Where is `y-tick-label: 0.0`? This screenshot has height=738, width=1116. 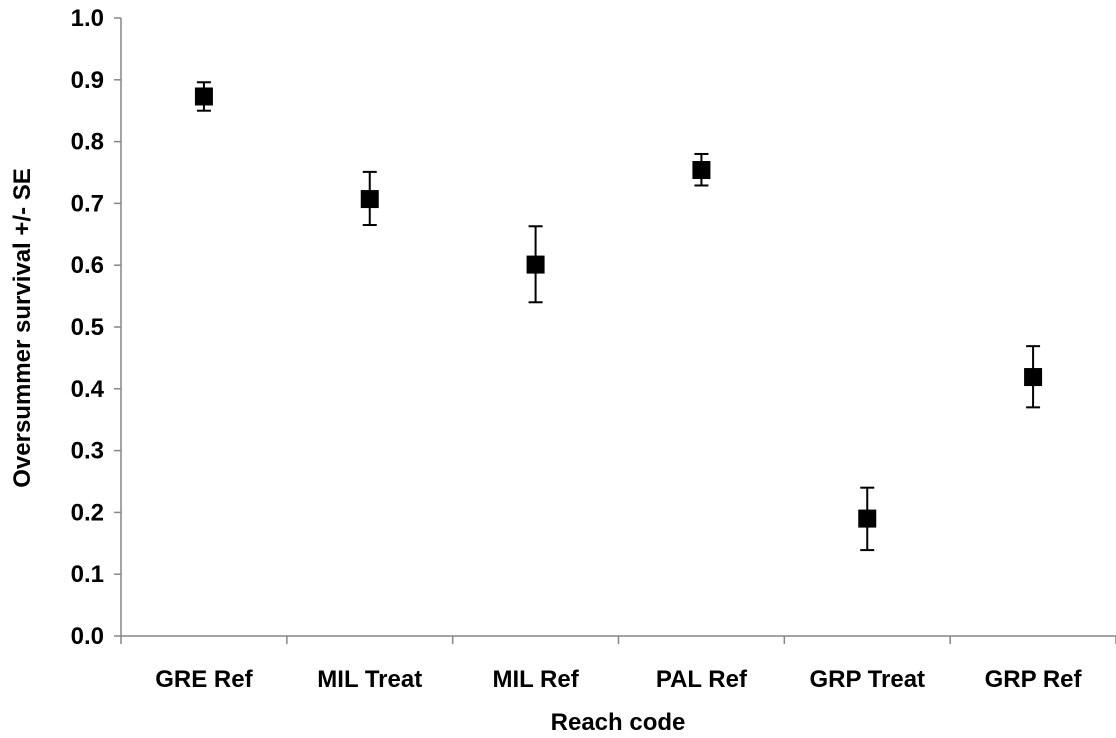 y-tick-label: 0.0 is located at coordinates (87, 636).